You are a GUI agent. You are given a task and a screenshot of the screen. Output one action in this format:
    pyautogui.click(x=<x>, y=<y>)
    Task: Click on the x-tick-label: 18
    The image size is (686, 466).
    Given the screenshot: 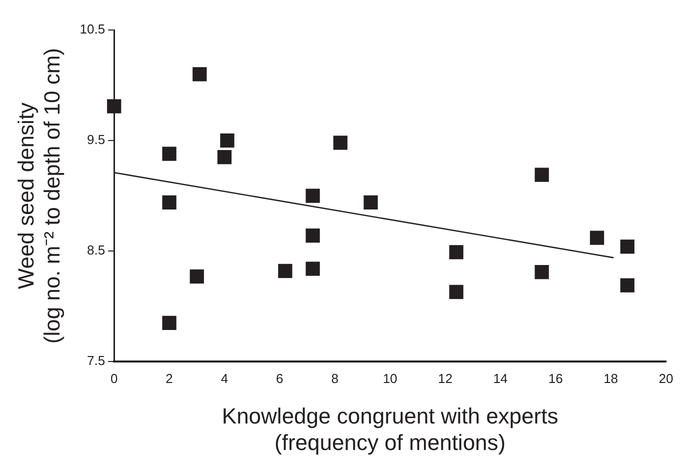 What is the action you would take?
    pyautogui.click(x=611, y=378)
    